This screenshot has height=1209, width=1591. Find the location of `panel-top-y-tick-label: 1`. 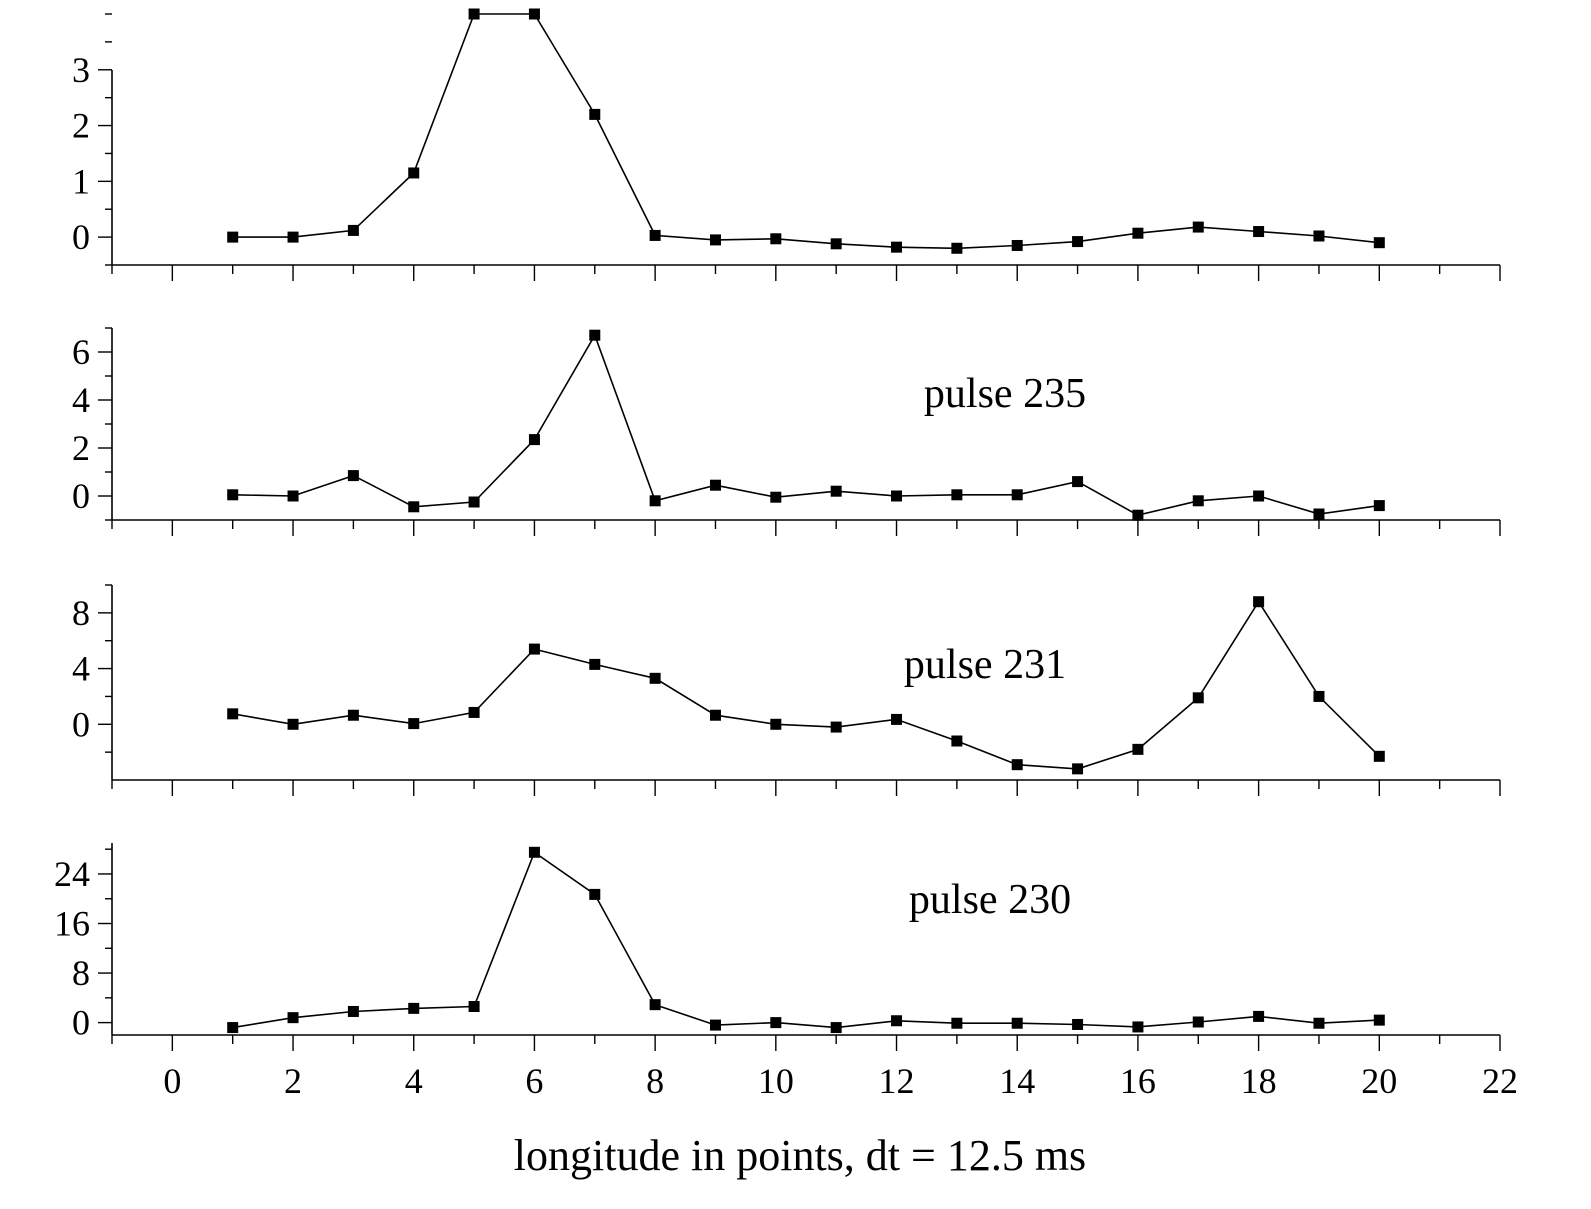

panel-top-y-tick-label: 1 is located at coordinates (81, 181).